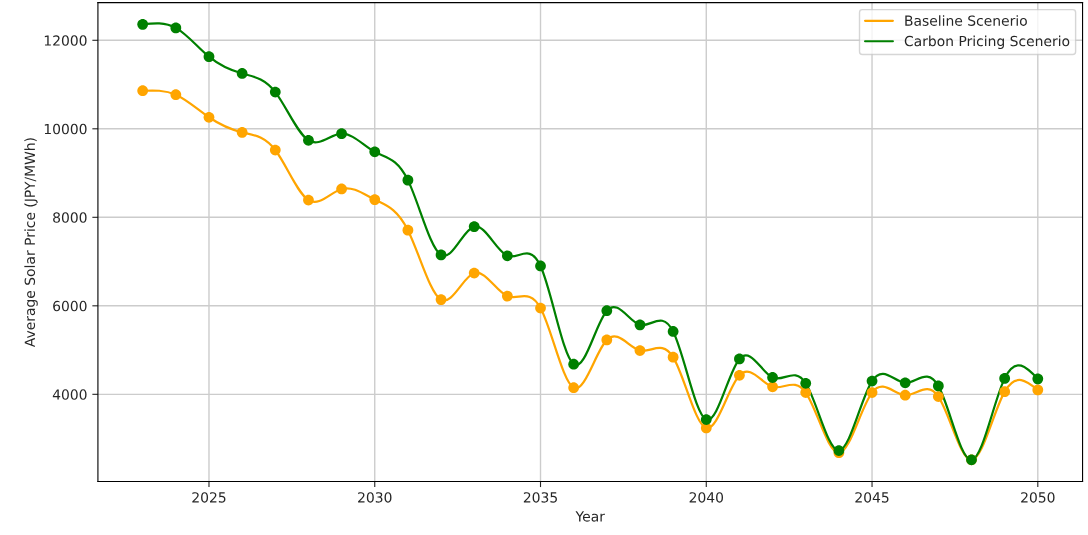  What do you see at coordinates (1038, 497) in the screenshot?
I see `x-tick-label: 2050` at bounding box center [1038, 497].